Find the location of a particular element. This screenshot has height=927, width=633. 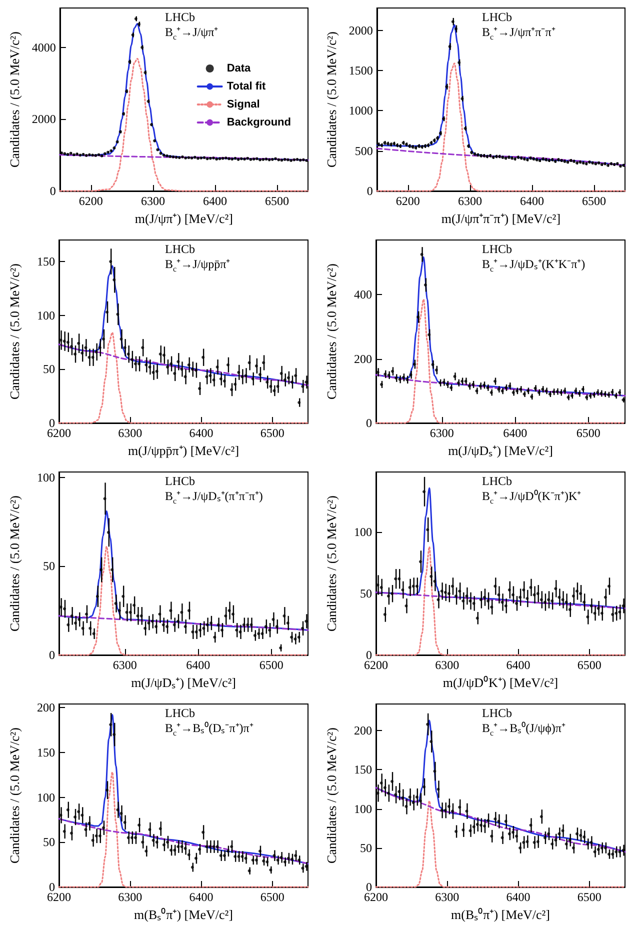

x-axis-title: m(J/ψπ⁺) [MeV/c²] is located at coordinates (183, 218).